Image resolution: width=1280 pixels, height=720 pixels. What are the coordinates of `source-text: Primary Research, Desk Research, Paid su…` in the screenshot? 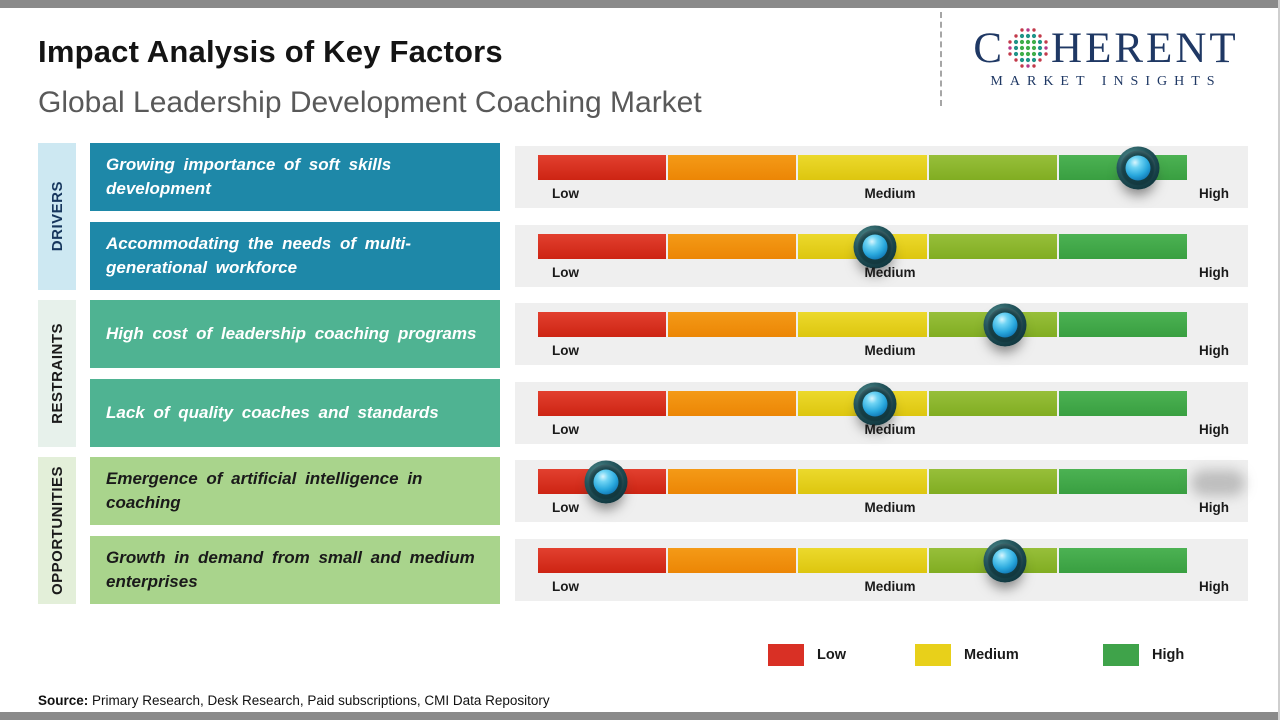 It's located at (319, 700).